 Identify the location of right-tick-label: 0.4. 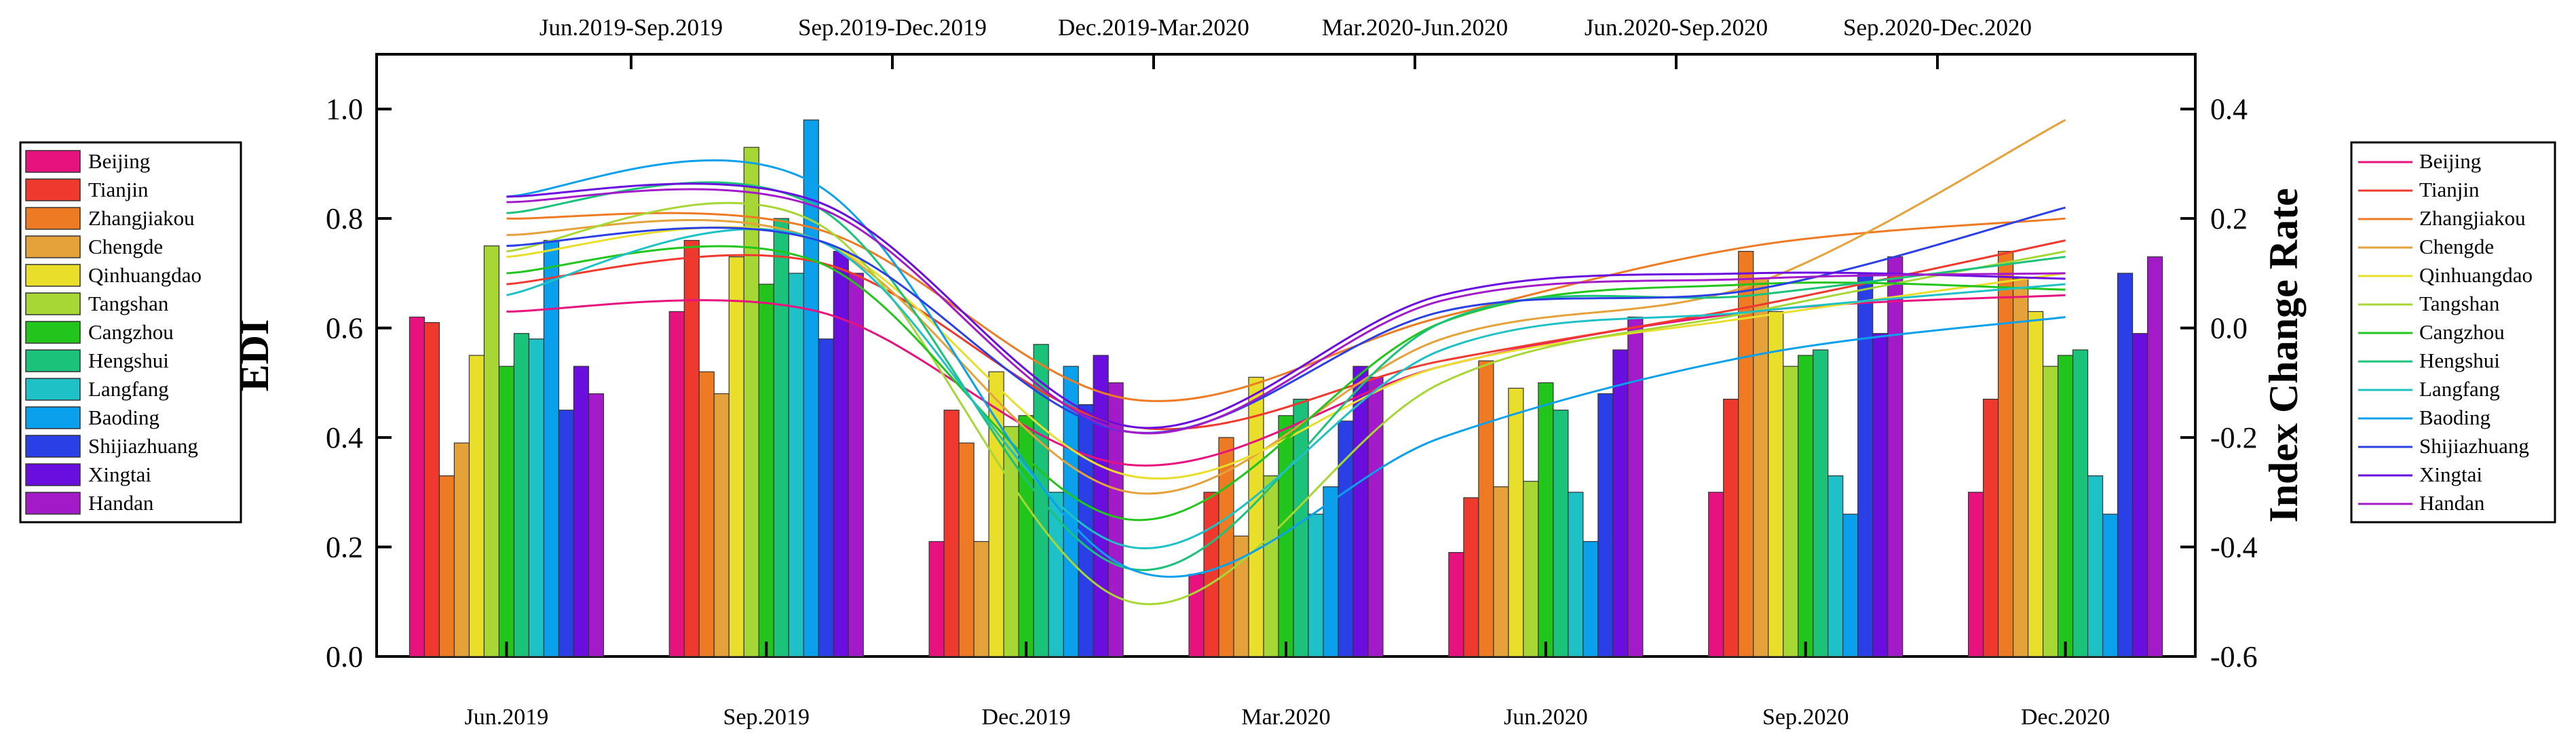
(2229, 110).